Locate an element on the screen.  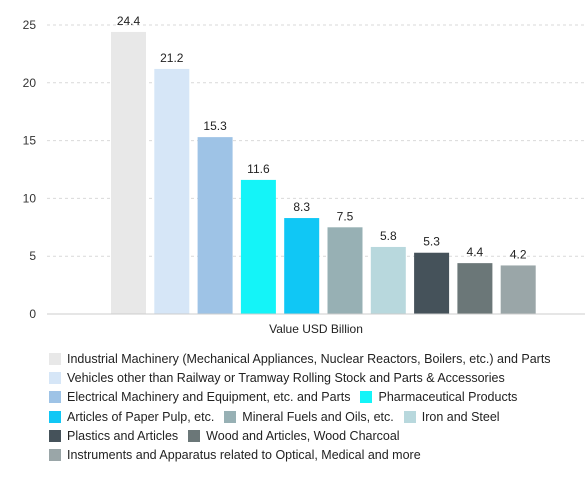
legend-item: Articles of Paper Pulp, etc. is located at coordinates (131, 417).